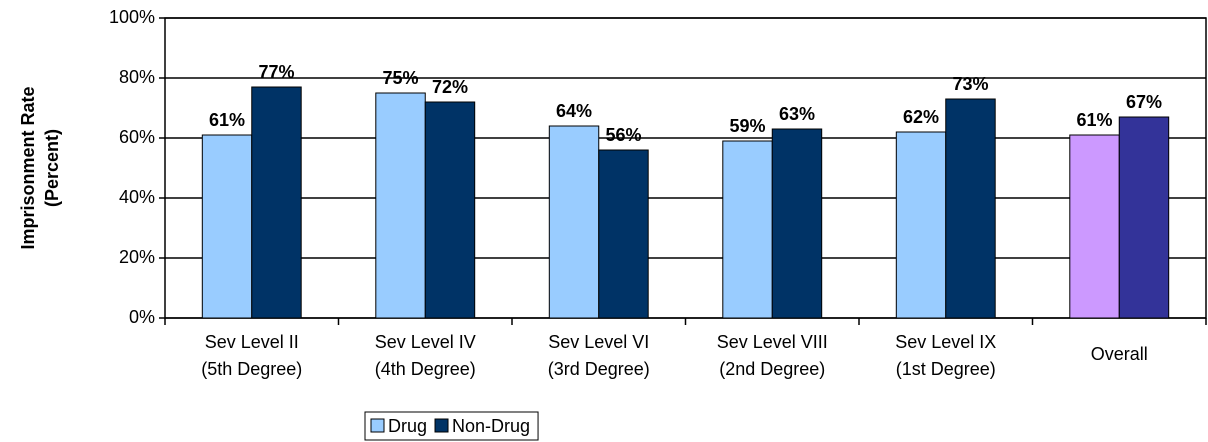 The image size is (1208, 442). I want to click on x-tick-label: Sev Level VIII (2nd Degree), so click(772, 355).